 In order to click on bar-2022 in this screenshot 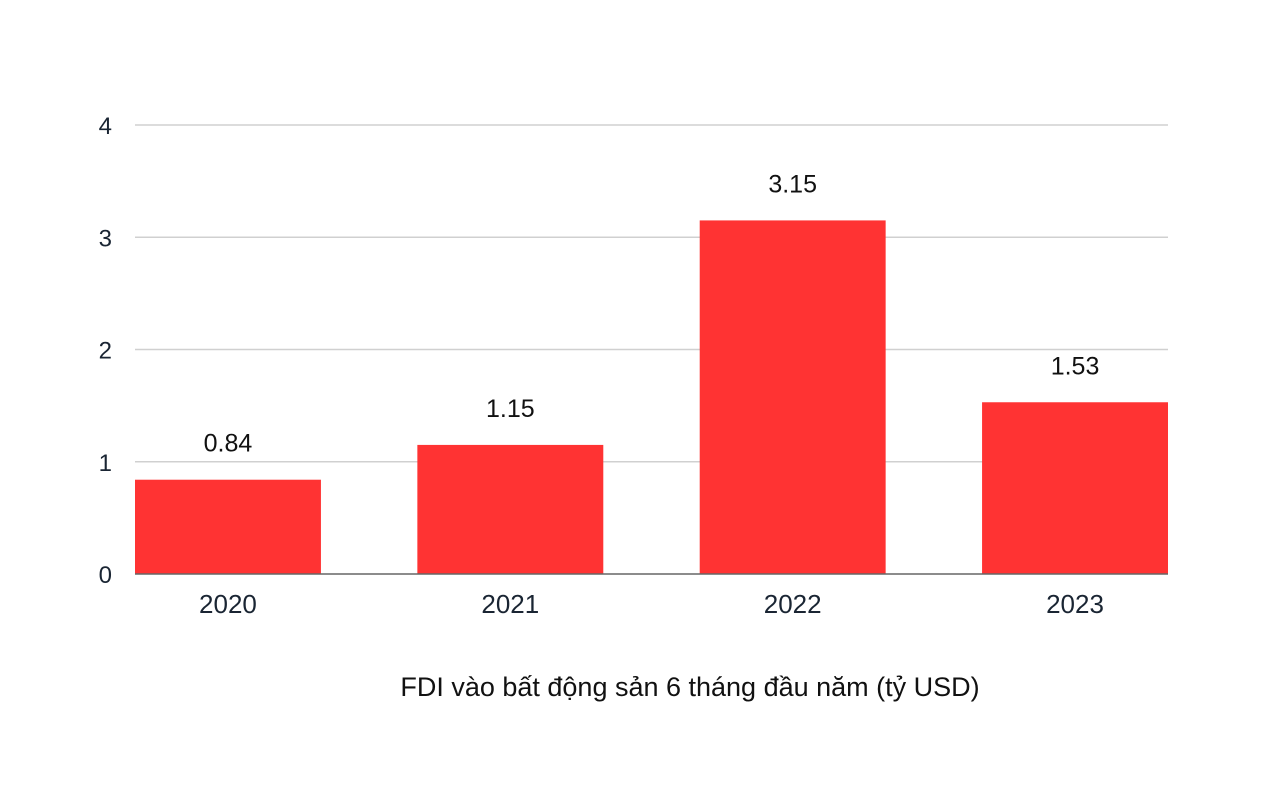, I will do `click(792, 397)`.